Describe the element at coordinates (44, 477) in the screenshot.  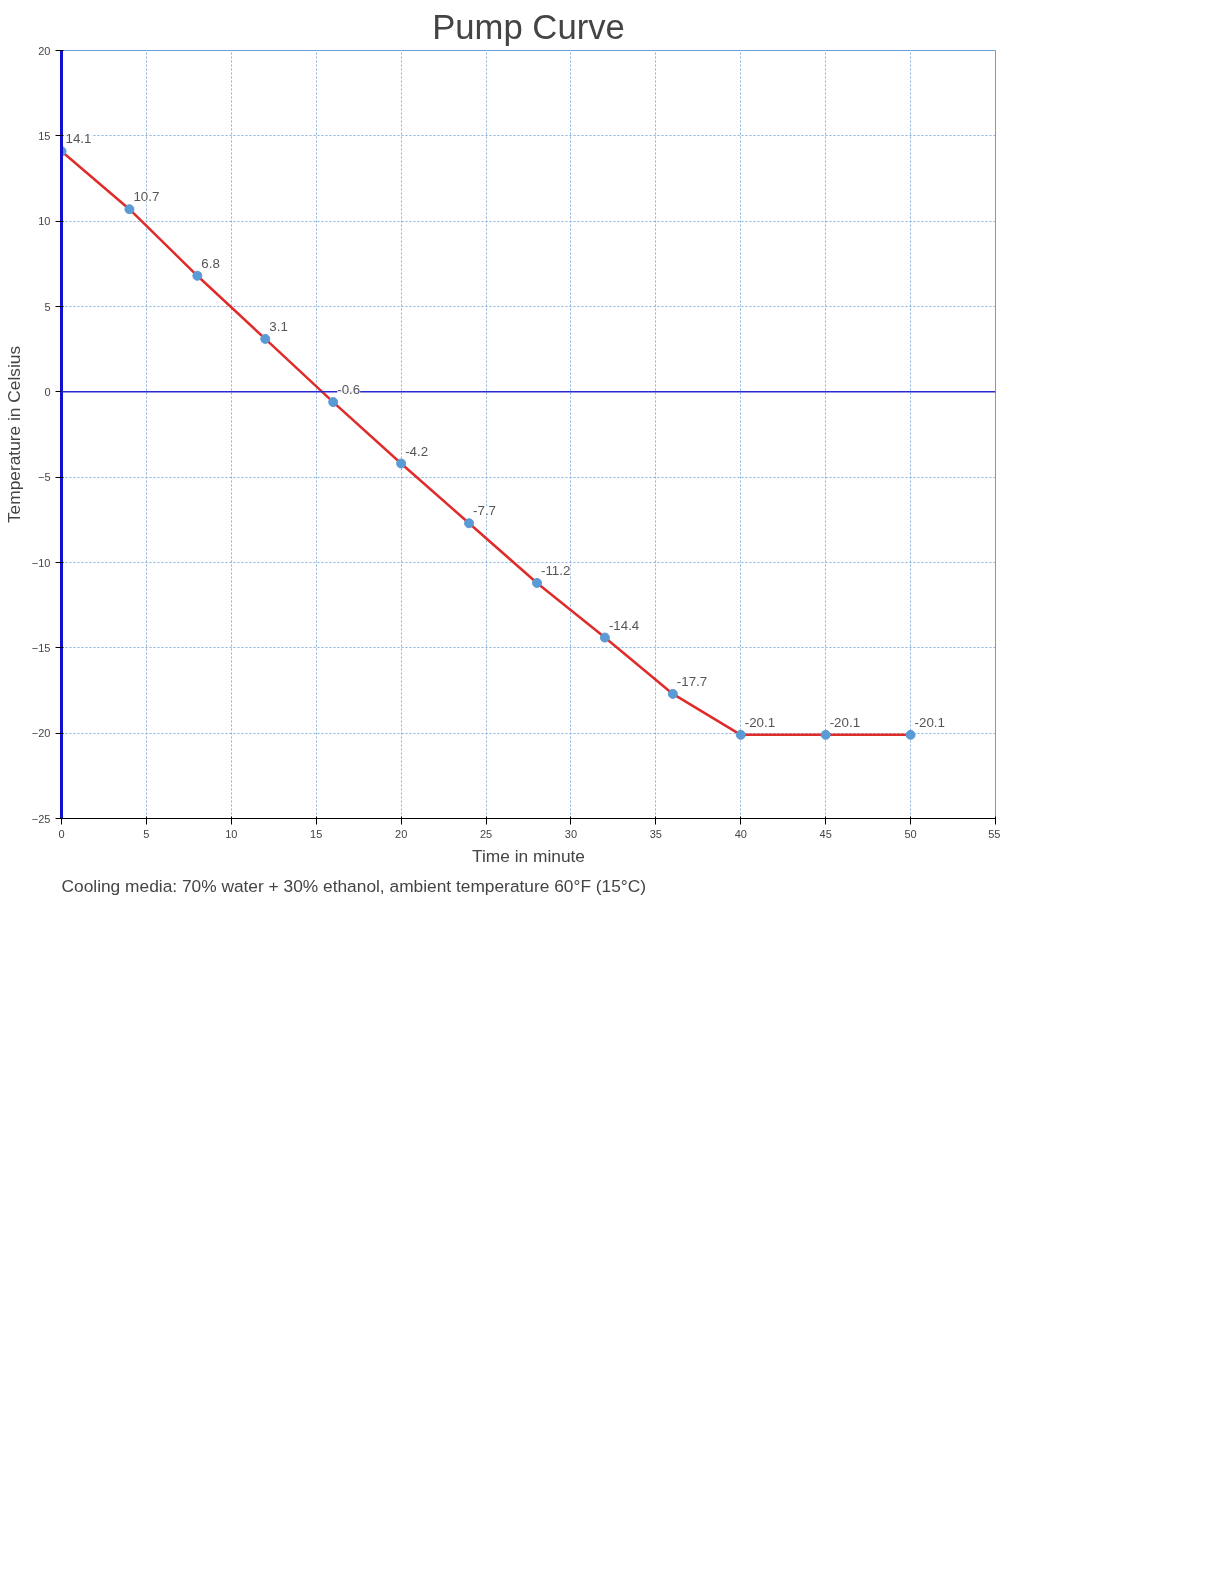
I see `y-tick-label: −5` at that location.